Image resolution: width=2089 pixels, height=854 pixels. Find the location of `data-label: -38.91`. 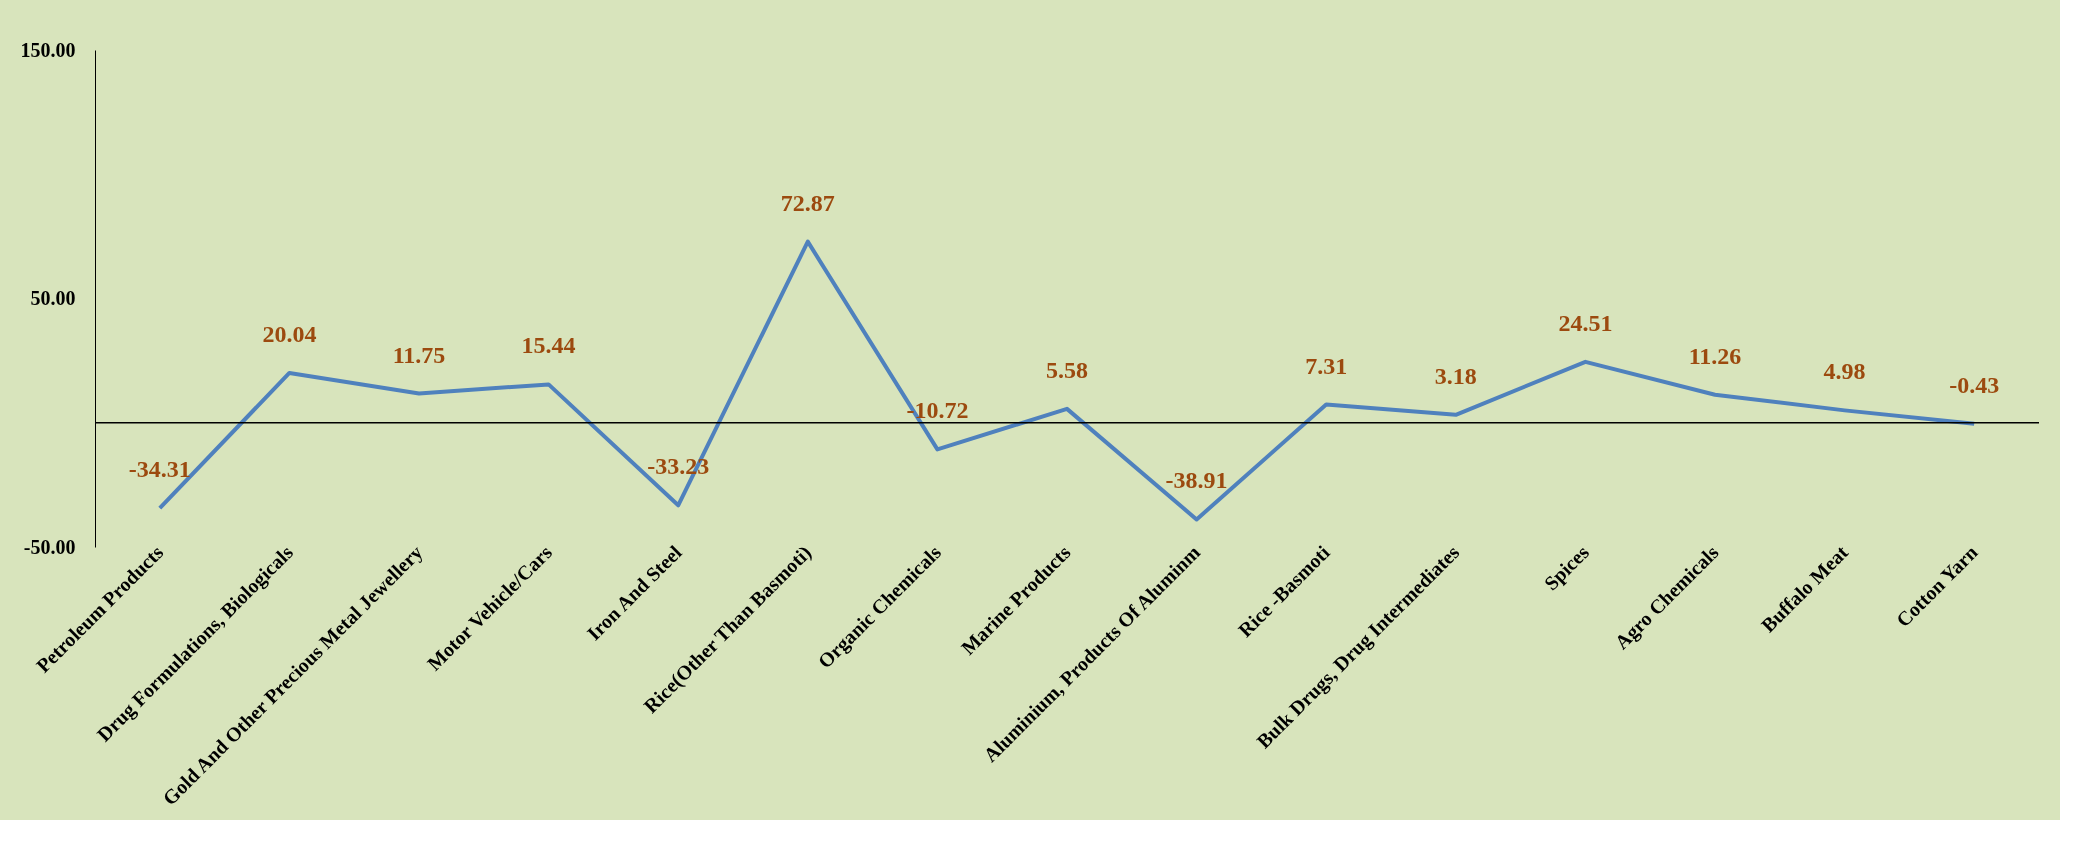

data-label: -38.91 is located at coordinates (1196, 480).